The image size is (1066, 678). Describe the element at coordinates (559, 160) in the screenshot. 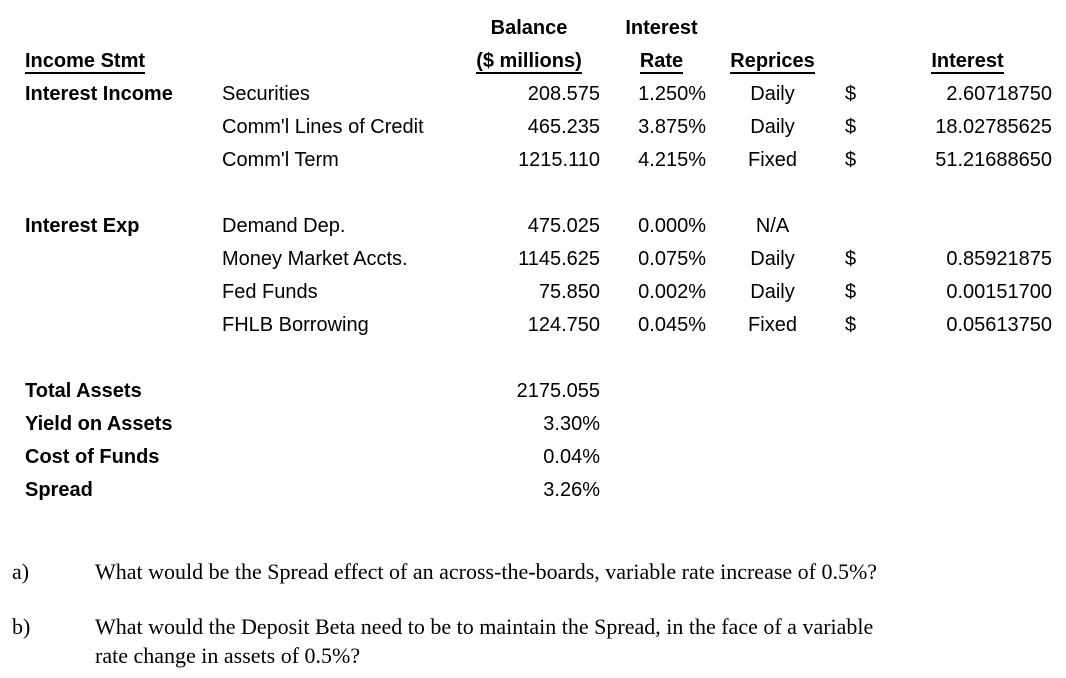

I see `balance-cell: 1215.110` at that location.